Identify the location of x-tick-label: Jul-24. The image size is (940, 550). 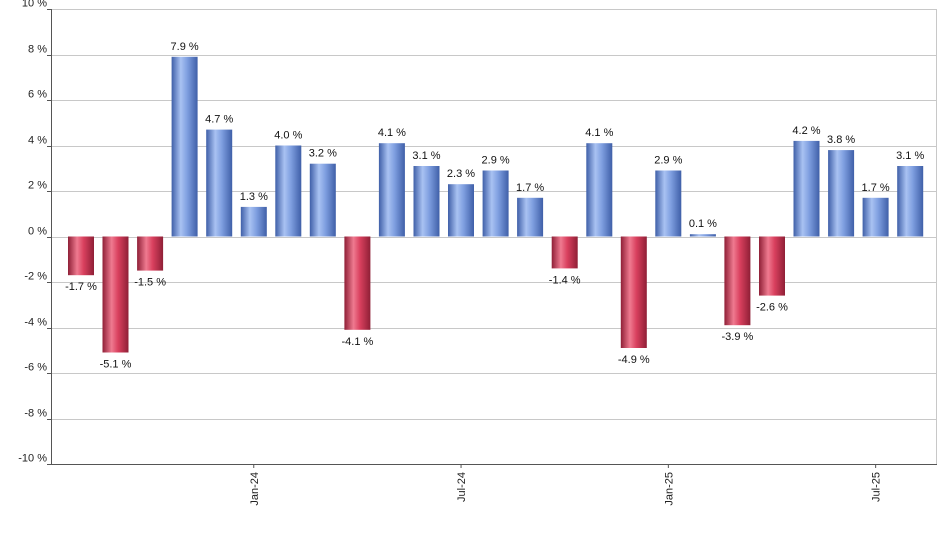
(462, 487).